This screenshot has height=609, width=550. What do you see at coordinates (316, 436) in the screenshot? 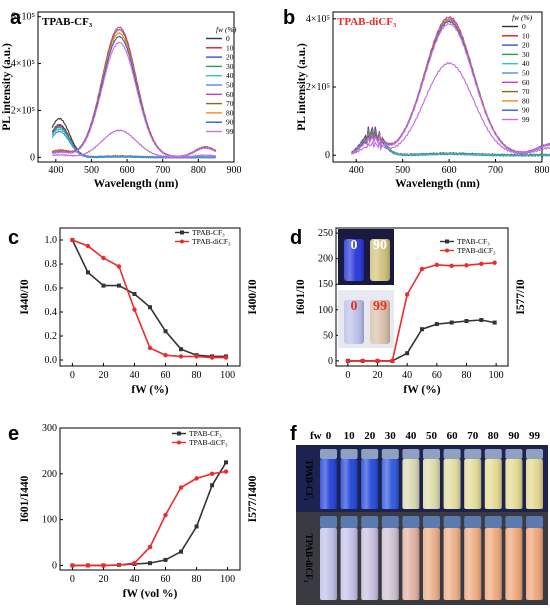
I see `fw-label: fw` at bounding box center [316, 436].